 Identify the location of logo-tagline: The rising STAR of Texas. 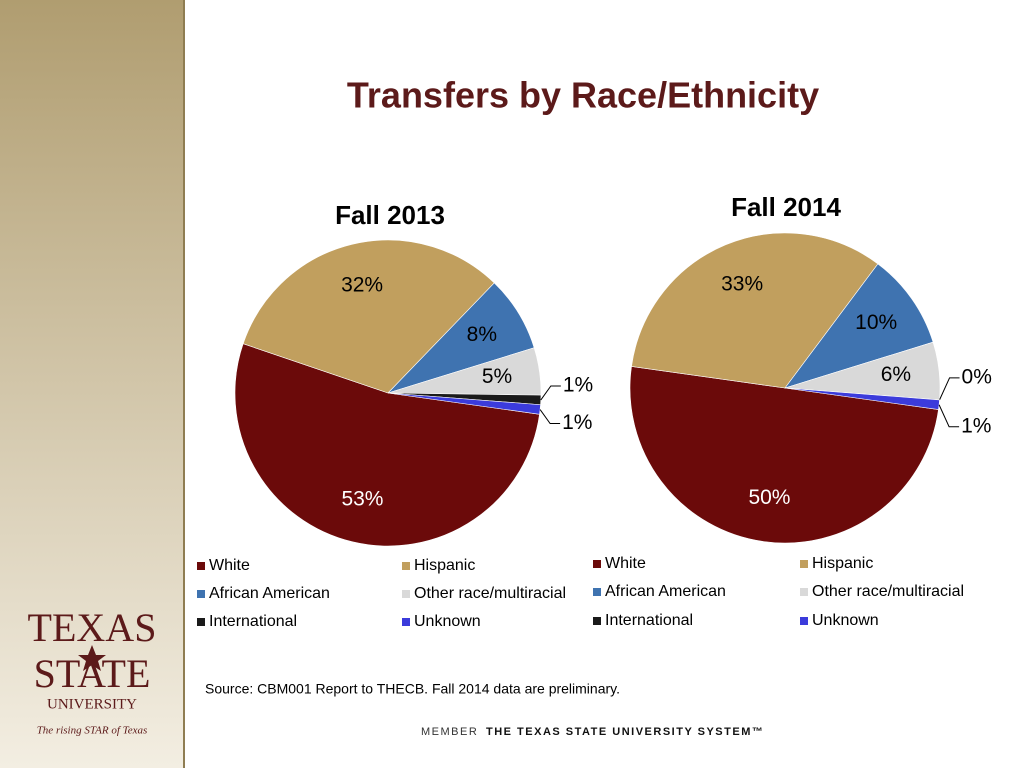
(92, 731).